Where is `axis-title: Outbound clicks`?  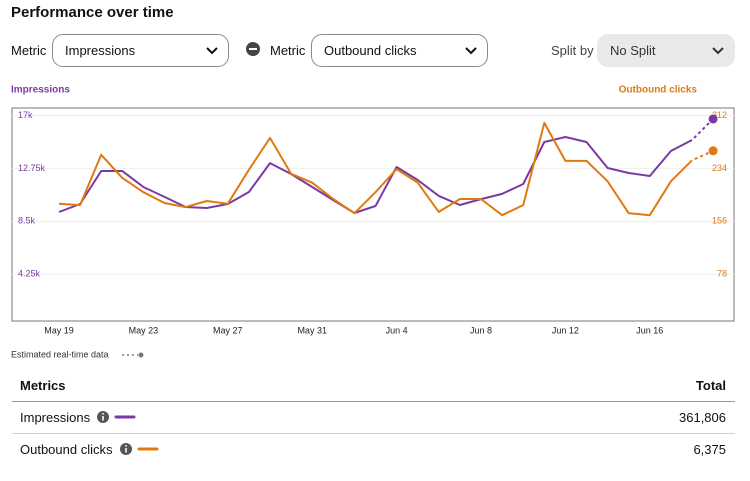 axis-title: Outbound clicks is located at coordinates (658, 90).